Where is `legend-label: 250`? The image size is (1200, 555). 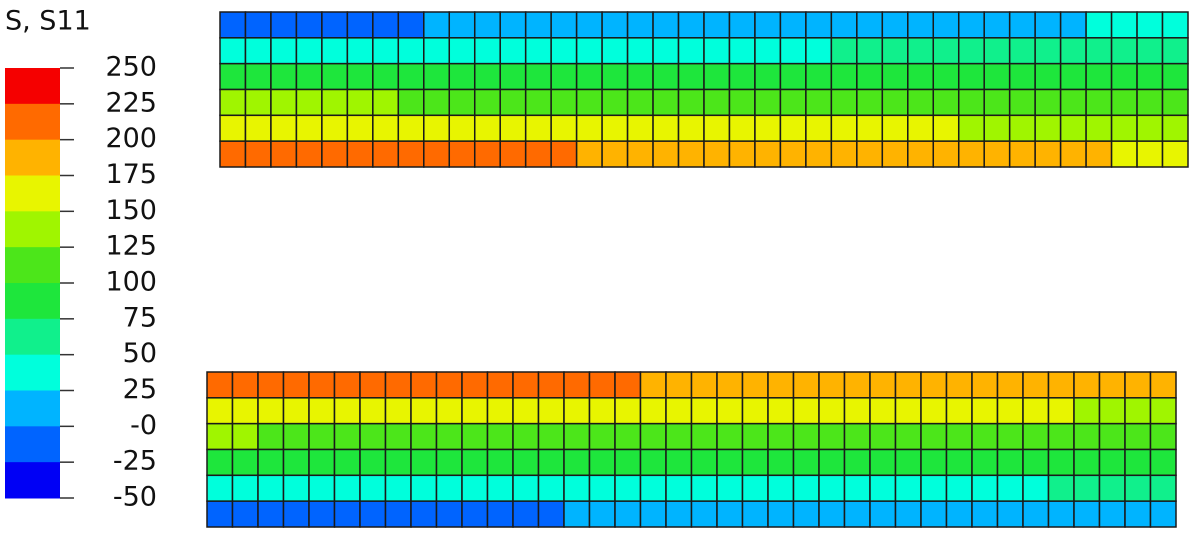
legend-label: 250 is located at coordinates (131, 67).